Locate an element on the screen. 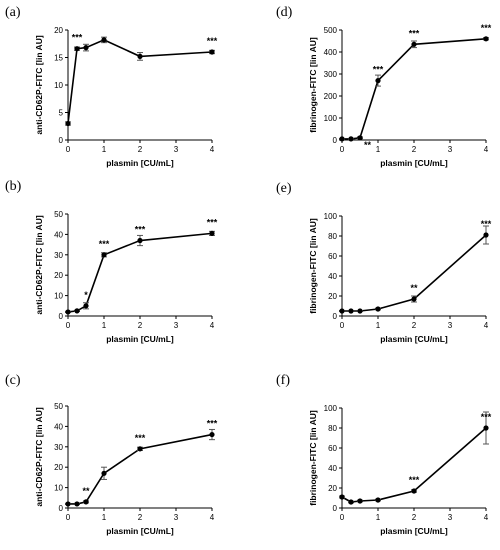 This screenshot has width=500, height=550. y-tick-label: 15 is located at coordinates (58, 58).